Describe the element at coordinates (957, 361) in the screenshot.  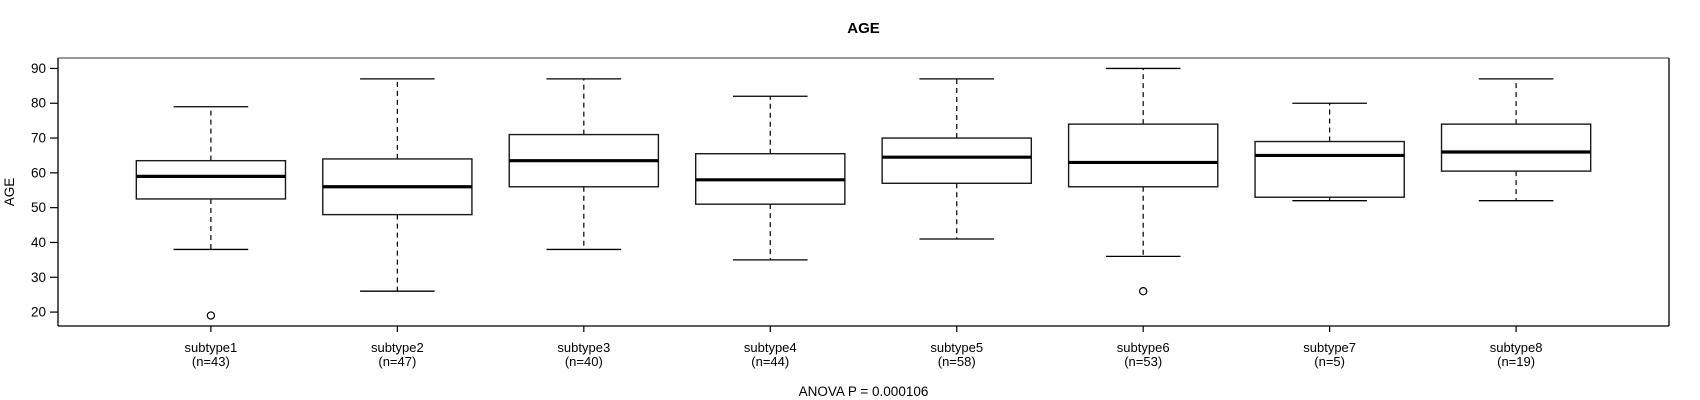
I see `n-label-subtype5: (n=58)` at that location.